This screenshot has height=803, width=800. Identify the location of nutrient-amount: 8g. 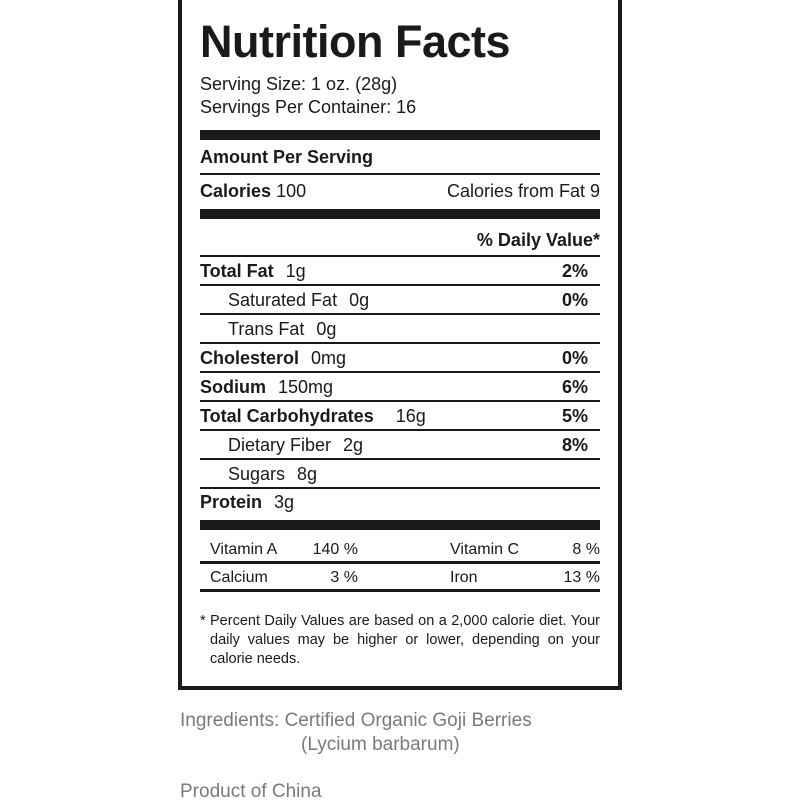
(307, 474).